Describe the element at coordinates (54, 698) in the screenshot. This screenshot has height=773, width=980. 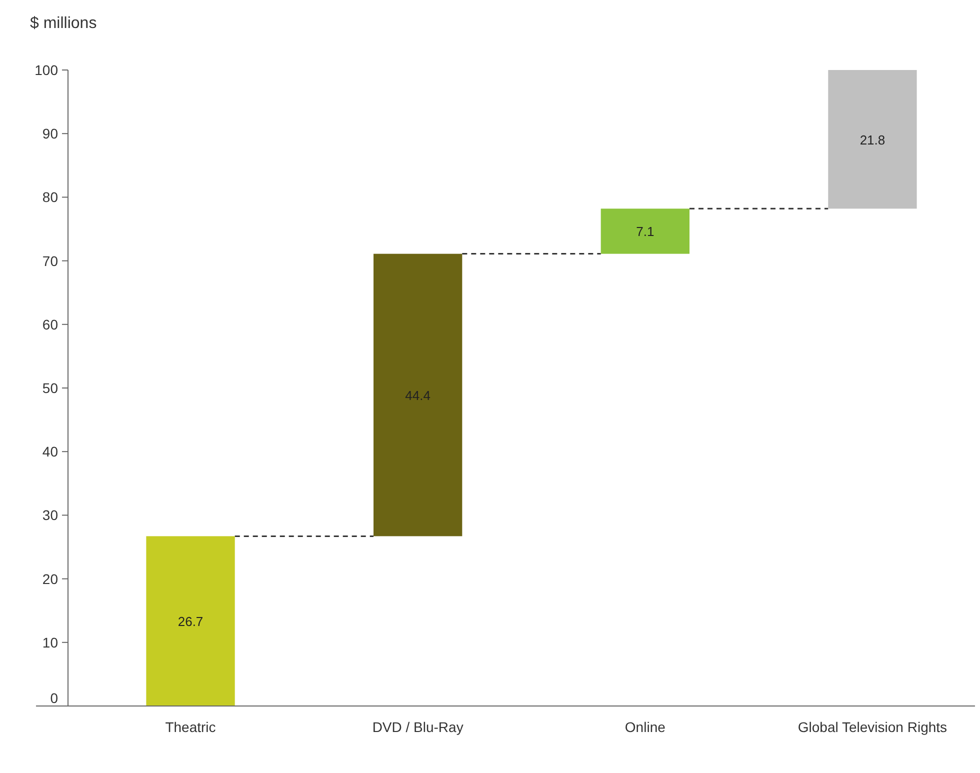
I see `y-tick-label: 0` at that location.